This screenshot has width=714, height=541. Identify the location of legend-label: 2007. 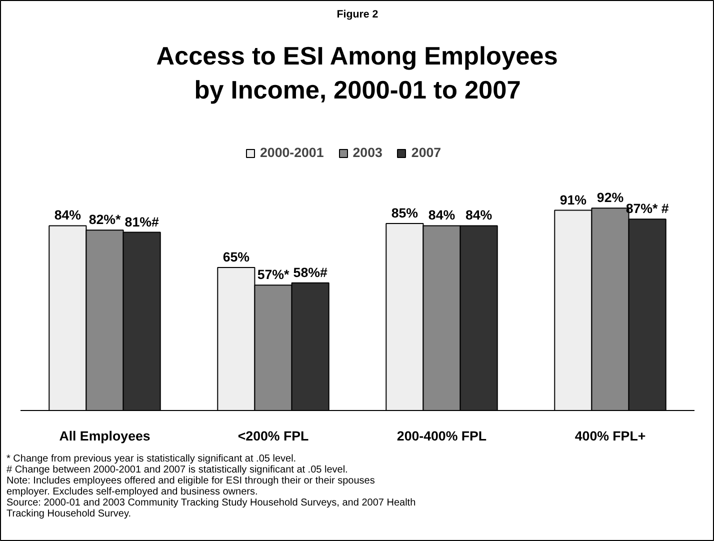
(426, 152).